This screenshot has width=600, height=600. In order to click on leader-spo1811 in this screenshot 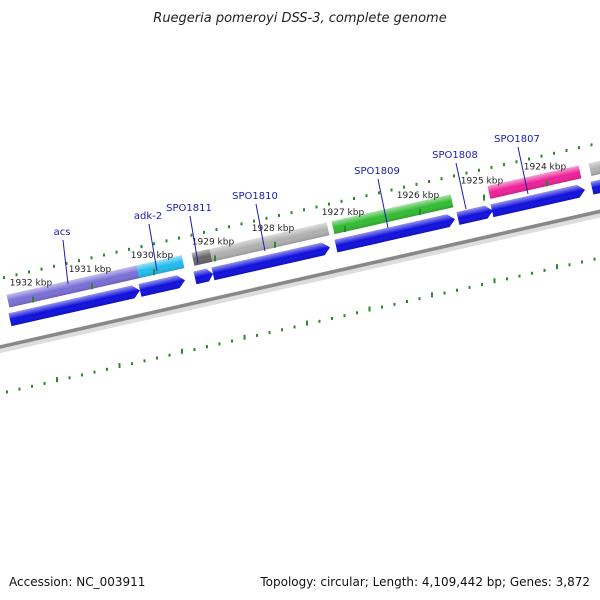, I will do `click(194, 239)`.